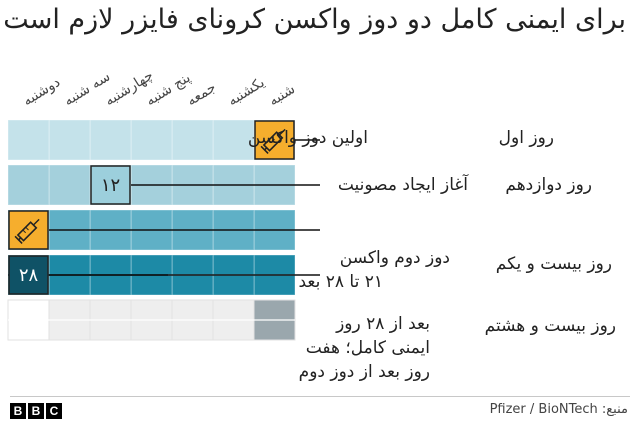 Image resolution: width=640 pixels, height=425 pixels. Describe the element at coordinates (548, 185) in the screenshot. I see `annotation-day12-label: روز دوازدهم` at that location.